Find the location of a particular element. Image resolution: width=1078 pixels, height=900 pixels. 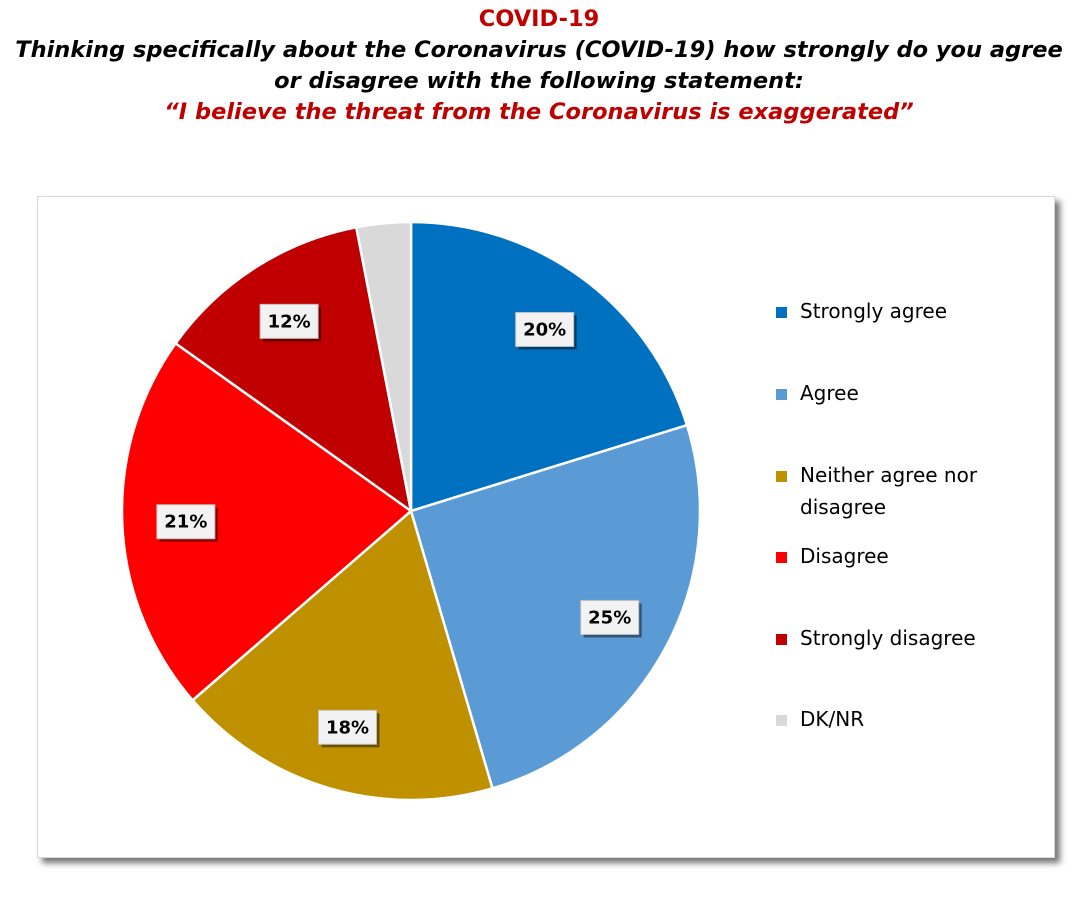

chart-title: COVID-19 is located at coordinates (539, 19).